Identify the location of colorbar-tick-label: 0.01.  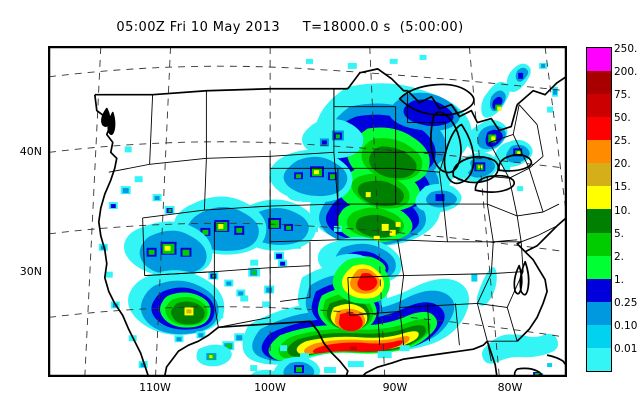
(626, 348).